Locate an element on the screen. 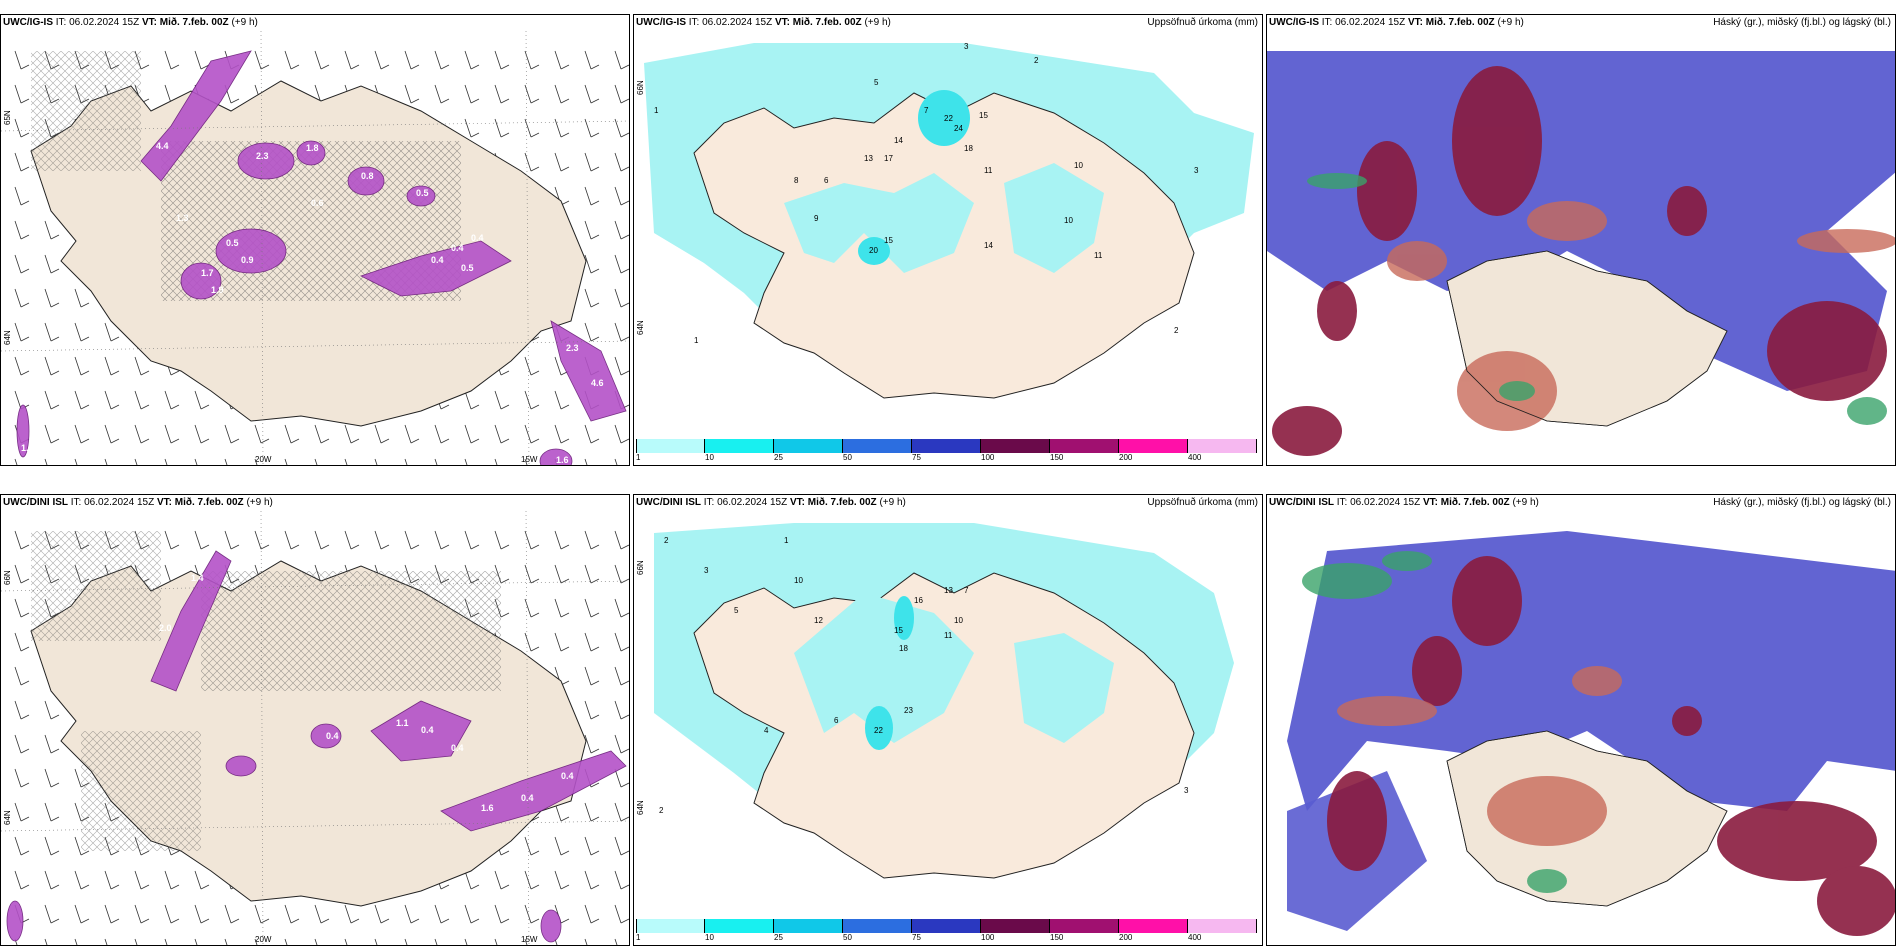 The width and height of the screenshot is (1900, 950). value-label: 9 is located at coordinates (816, 218).